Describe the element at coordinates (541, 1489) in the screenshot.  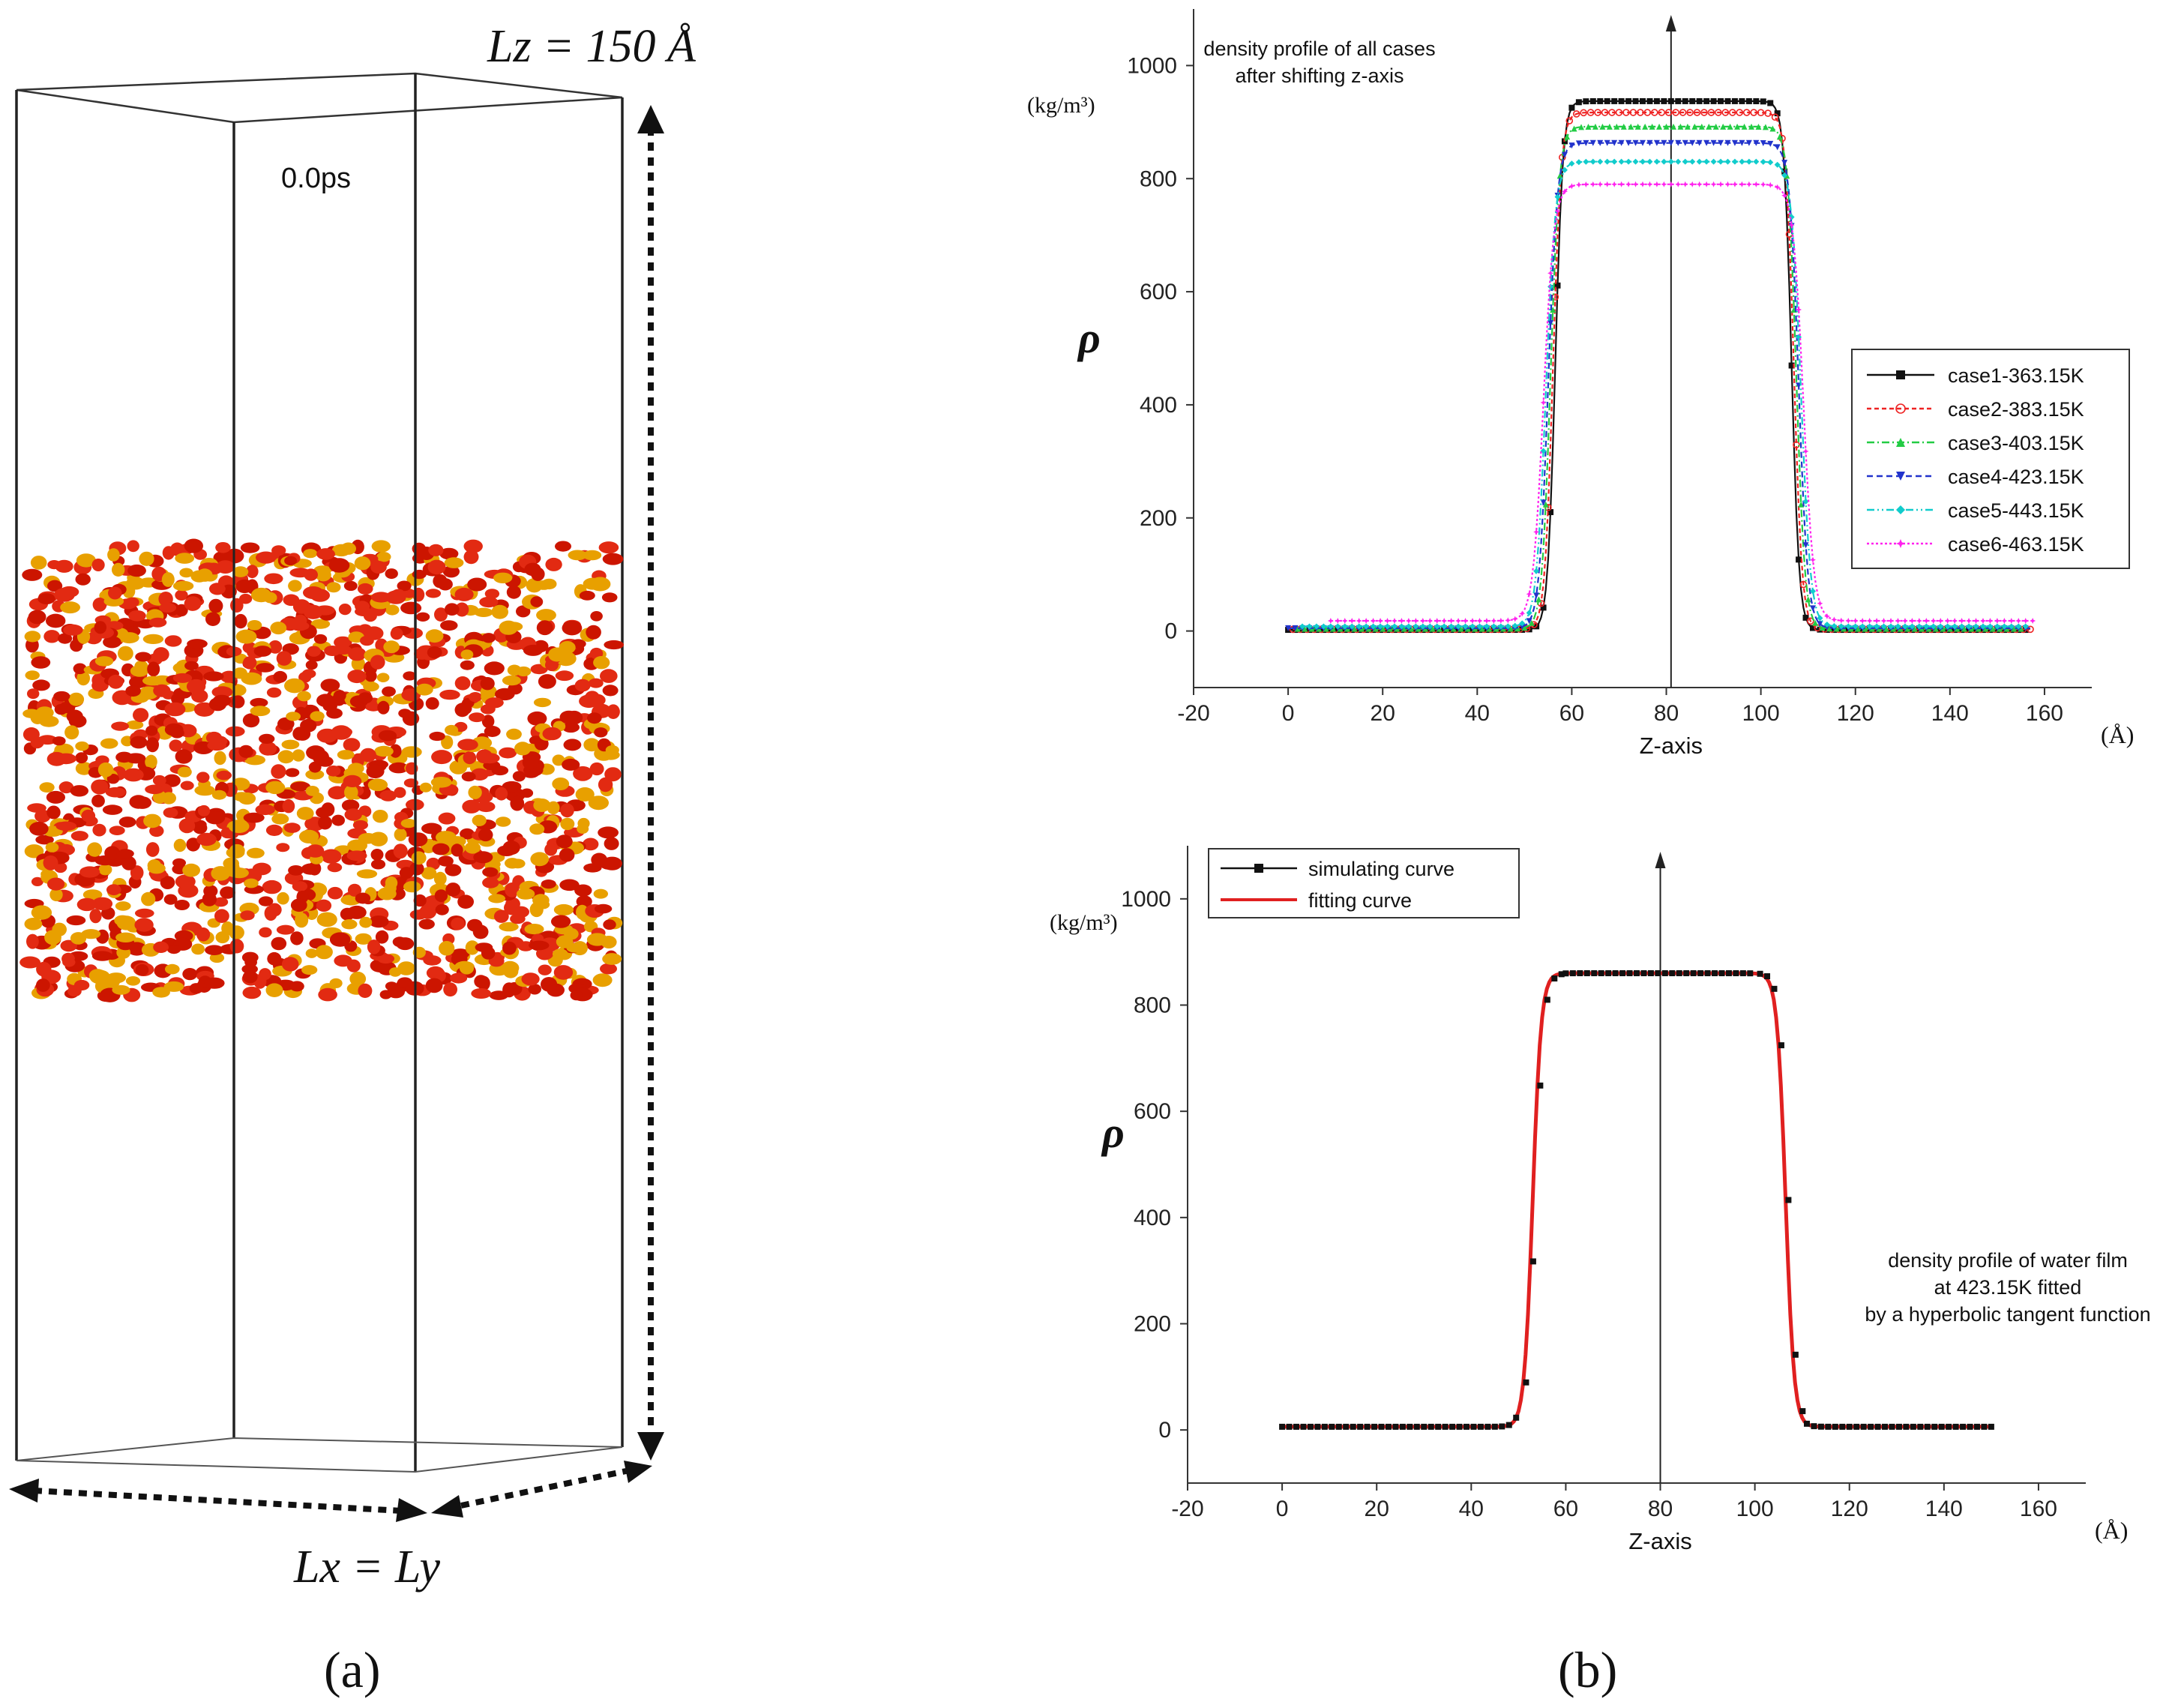
I see `ly-dimension-arrow` at that location.